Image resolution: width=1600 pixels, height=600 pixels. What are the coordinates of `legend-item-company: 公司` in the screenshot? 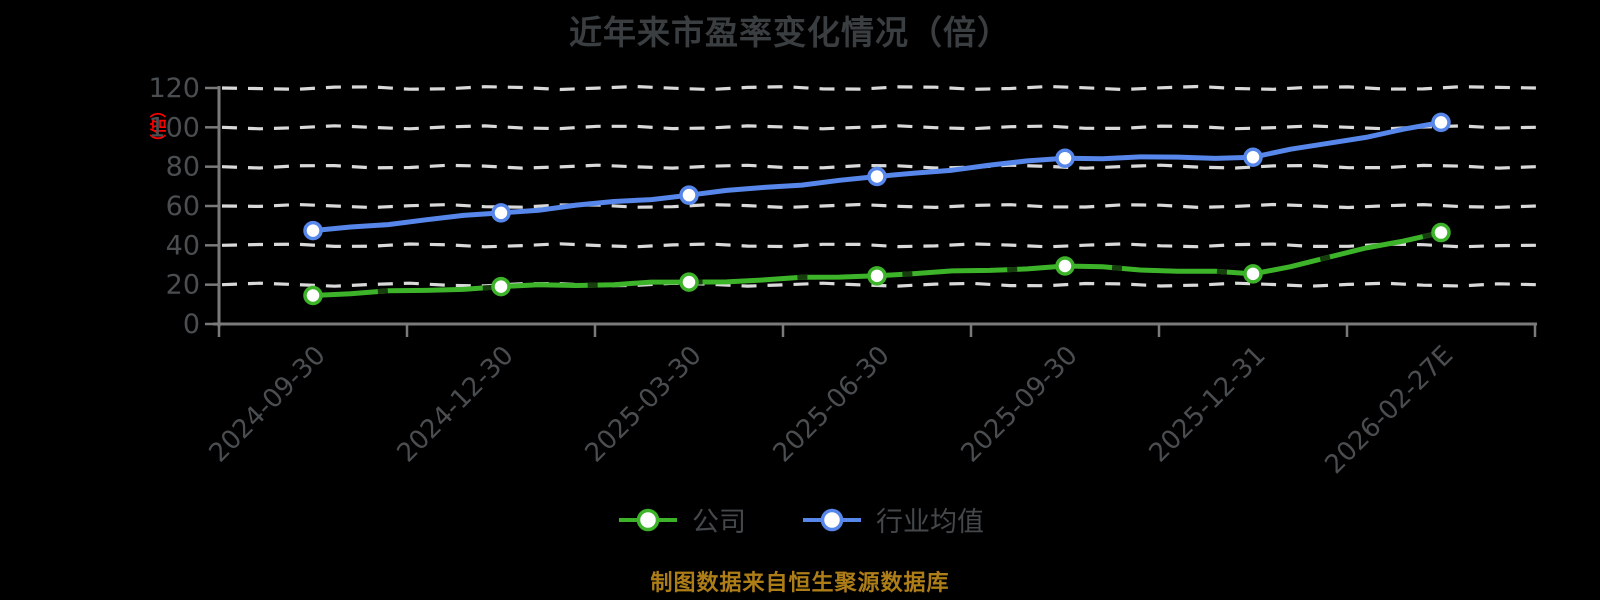 It's located at (681, 519).